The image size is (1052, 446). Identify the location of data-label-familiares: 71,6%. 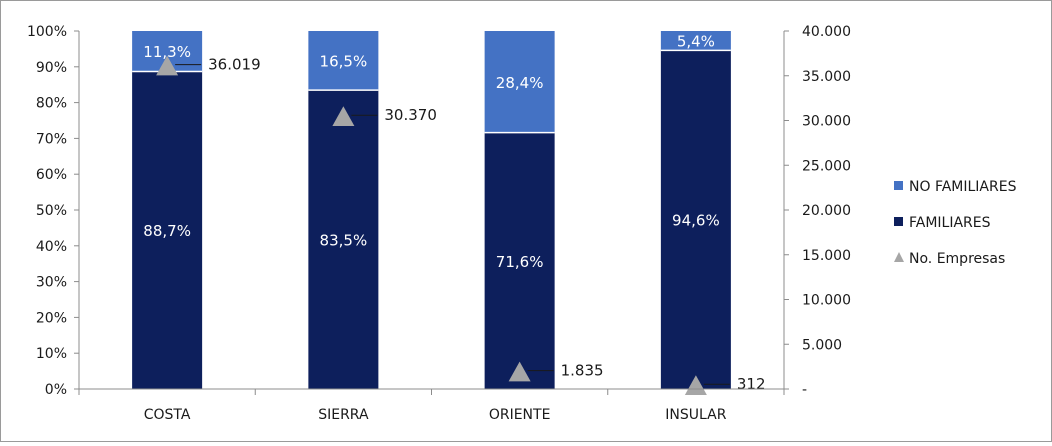
(520, 262).